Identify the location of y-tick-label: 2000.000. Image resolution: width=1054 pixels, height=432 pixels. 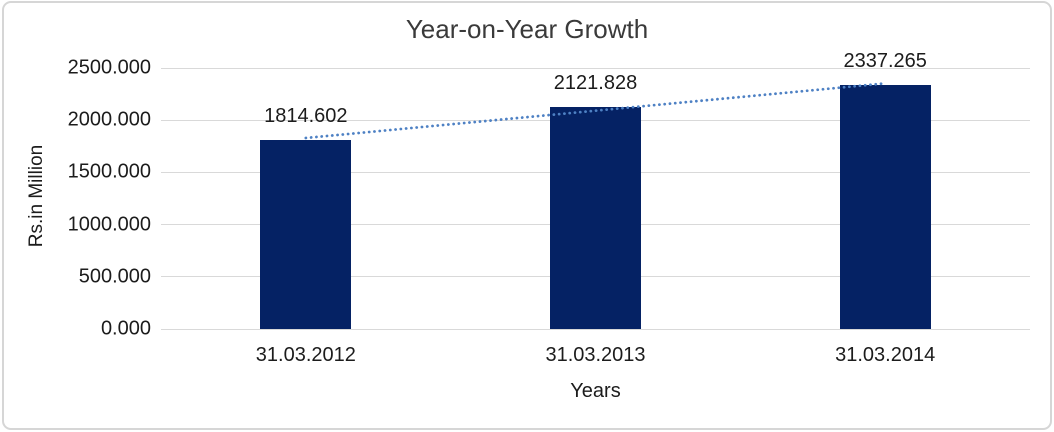
(109, 119).